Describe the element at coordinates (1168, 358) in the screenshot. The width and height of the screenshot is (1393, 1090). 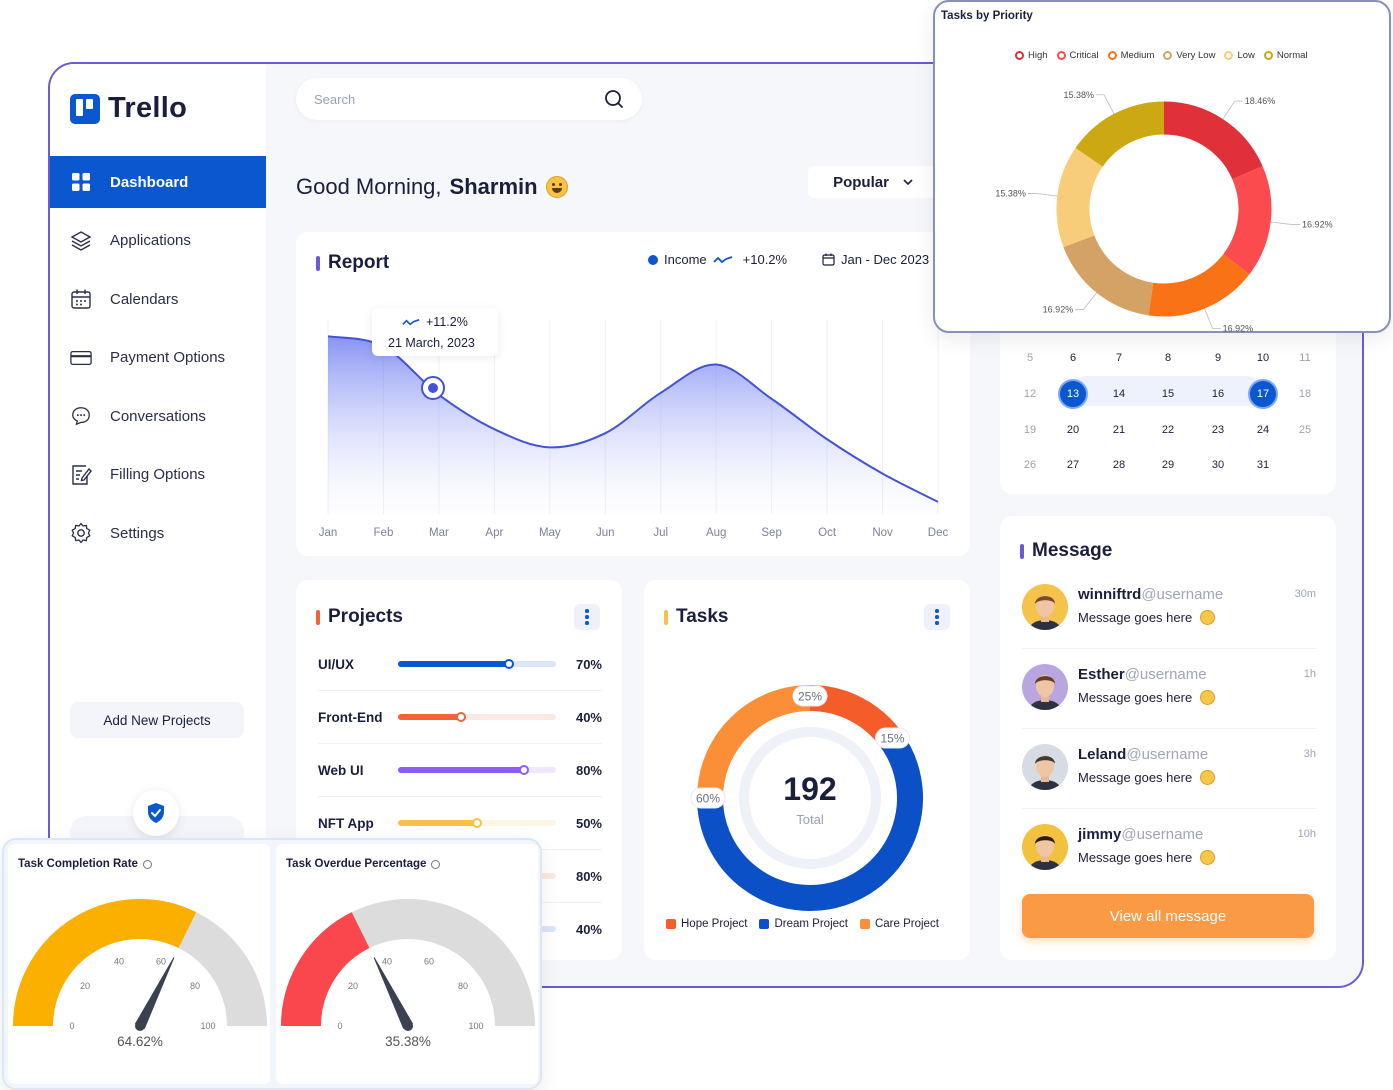
I see `calendar-day: 8` at that location.